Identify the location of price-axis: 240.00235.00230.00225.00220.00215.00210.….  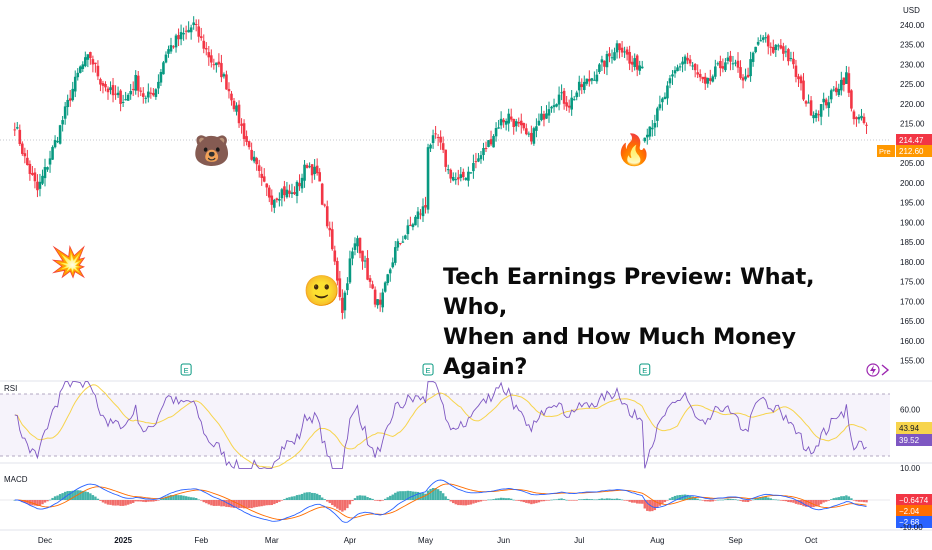
(912, 193).